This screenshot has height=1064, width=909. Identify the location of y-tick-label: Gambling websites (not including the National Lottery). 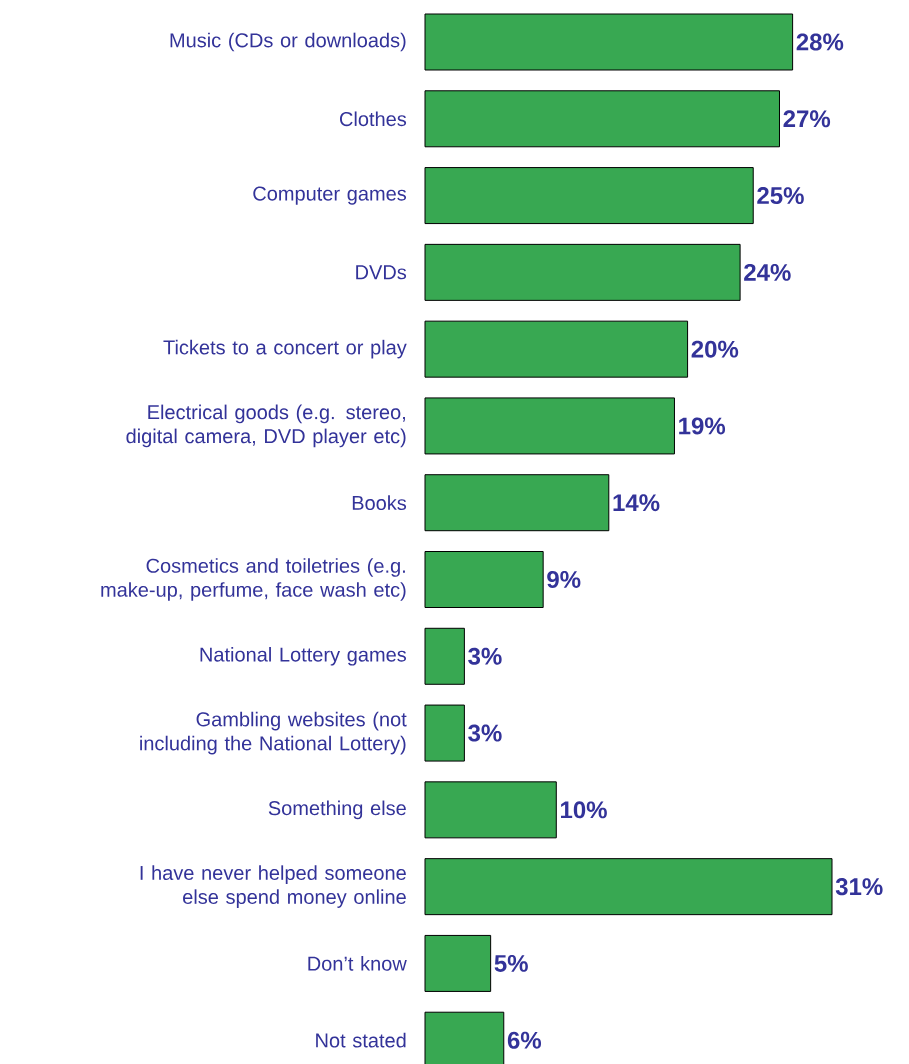
(273, 733).